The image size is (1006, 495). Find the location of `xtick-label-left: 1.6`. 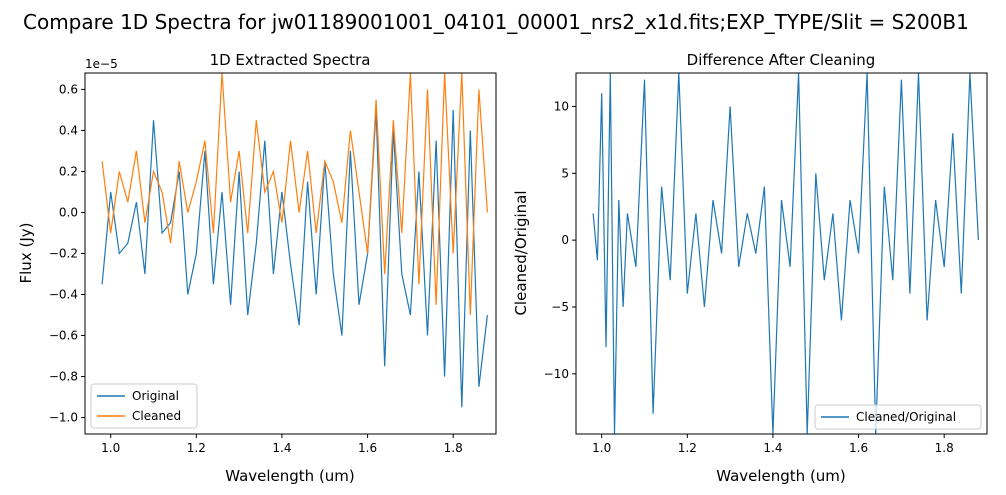

xtick-label-left: 1.6 is located at coordinates (367, 448).